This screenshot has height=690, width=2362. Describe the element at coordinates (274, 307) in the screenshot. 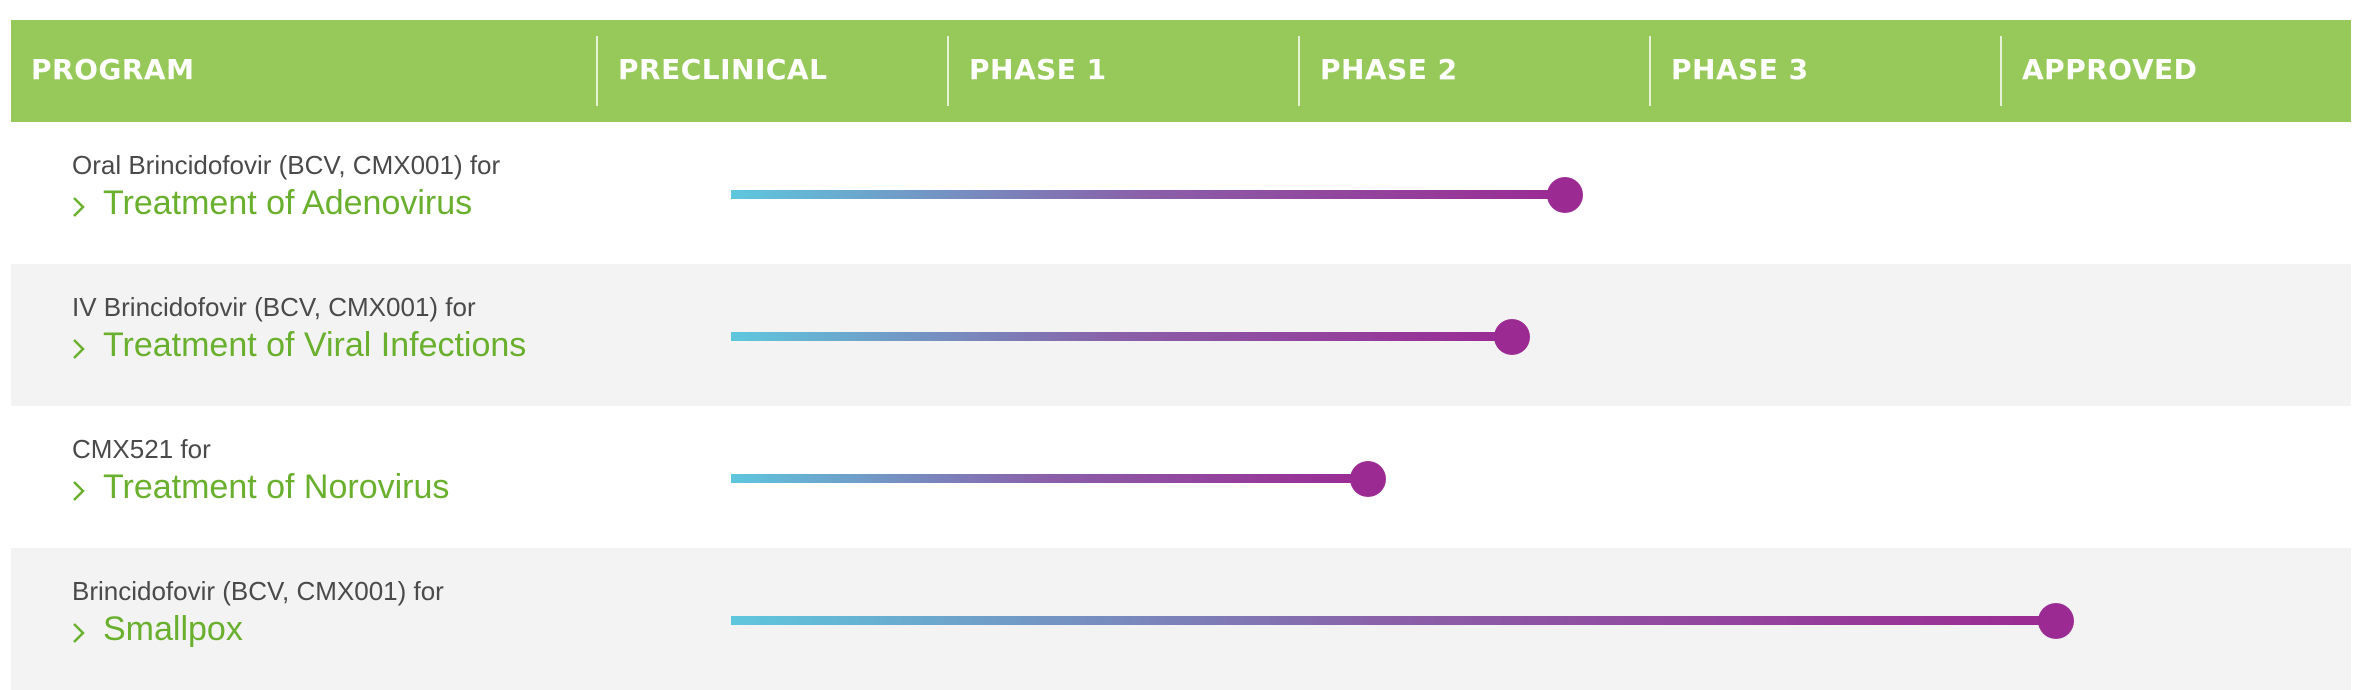

I see `program-subtitle: IV Brincidofovir (BCV, CMX001) for` at that location.